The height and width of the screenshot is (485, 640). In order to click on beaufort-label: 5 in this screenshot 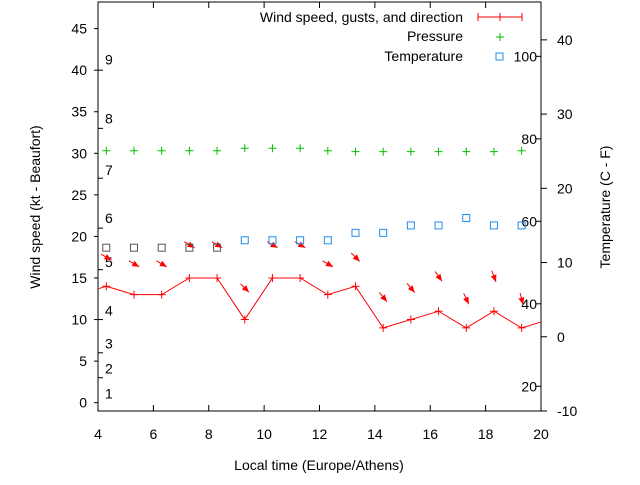, I will do `click(109, 262)`.